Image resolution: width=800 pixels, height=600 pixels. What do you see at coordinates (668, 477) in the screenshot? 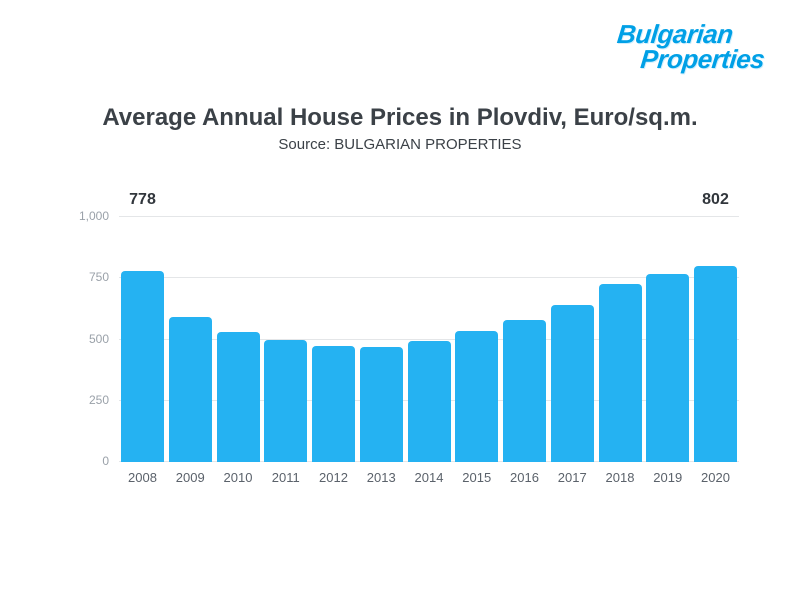
I see `x-axis-tick-label: 2019` at bounding box center [668, 477].